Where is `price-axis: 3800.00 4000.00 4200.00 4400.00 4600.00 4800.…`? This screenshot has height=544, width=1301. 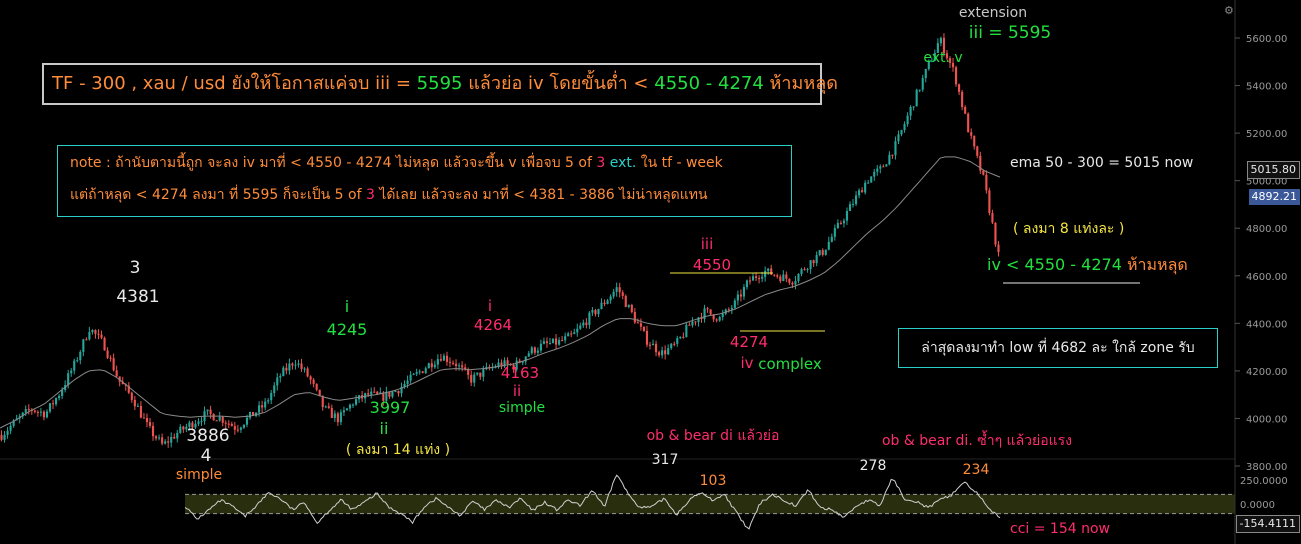
price-axis: 3800.00 4000.00 4200.00 4400.00 4600.00 4800.… is located at coordinates (1261, 253).